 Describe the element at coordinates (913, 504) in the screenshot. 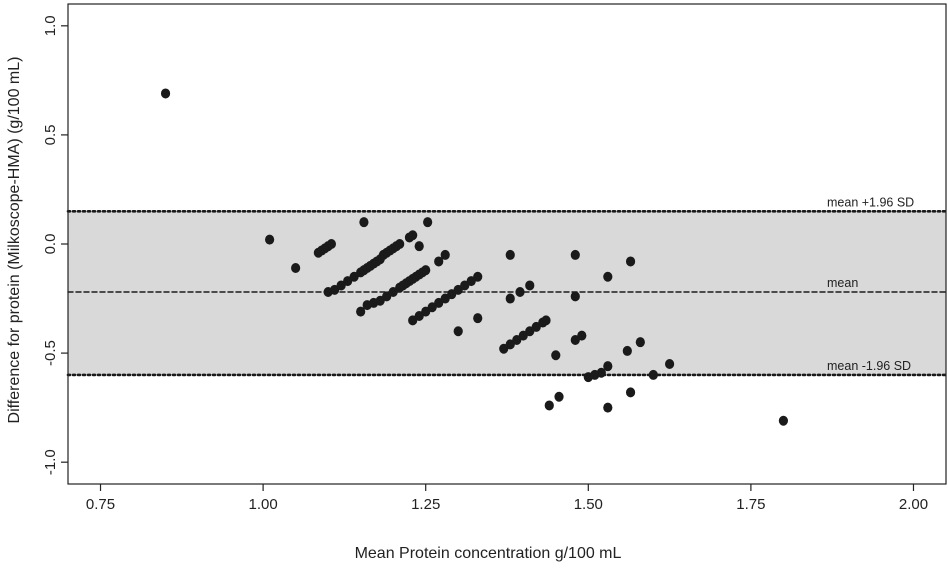

I see `x-tick-label: 2.00` at that location.